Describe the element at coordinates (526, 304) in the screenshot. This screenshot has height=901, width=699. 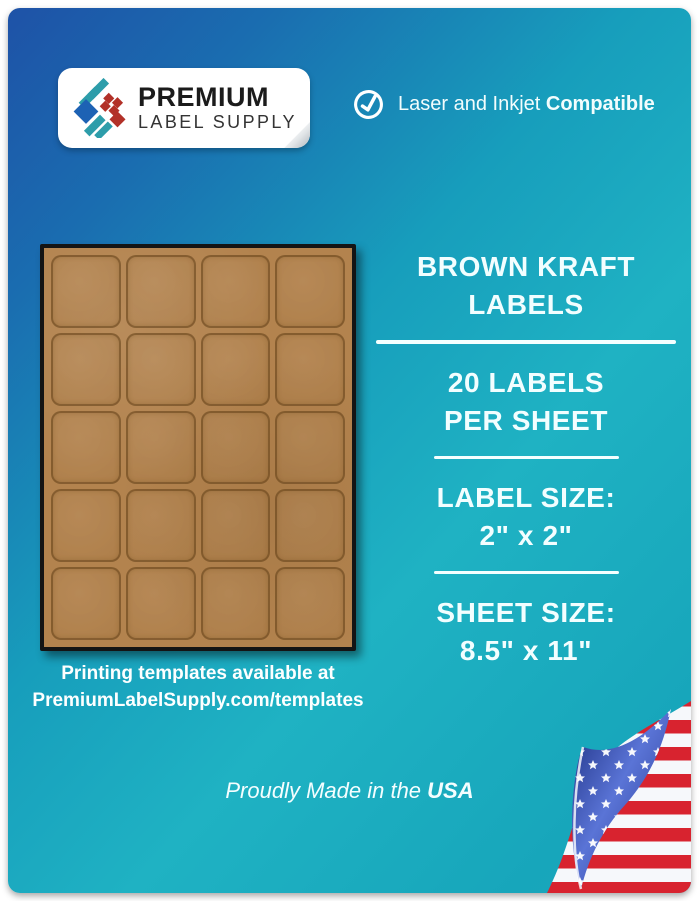
I see `product-title-line2: LABELS` at that location.